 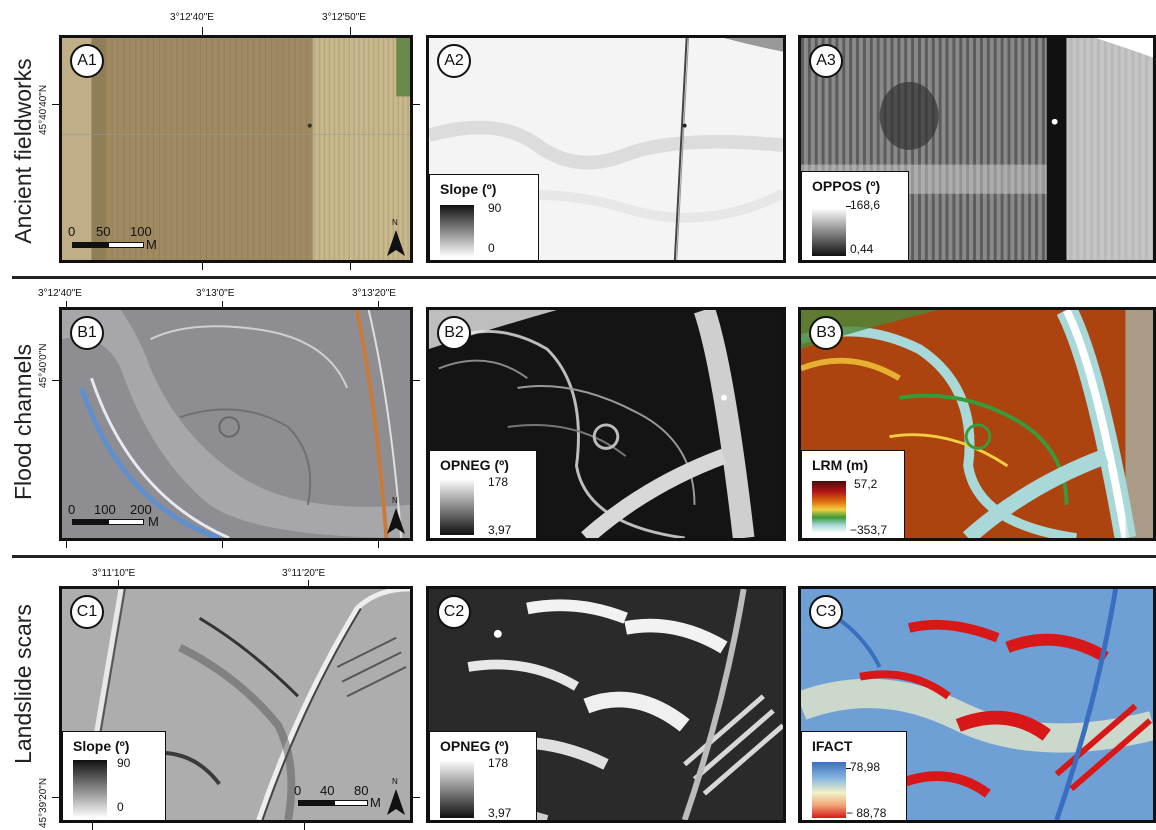 I want to click on panel-b2-opneg: B2 OPNEG (º) 178 3,97, so click(x=606, y=424).